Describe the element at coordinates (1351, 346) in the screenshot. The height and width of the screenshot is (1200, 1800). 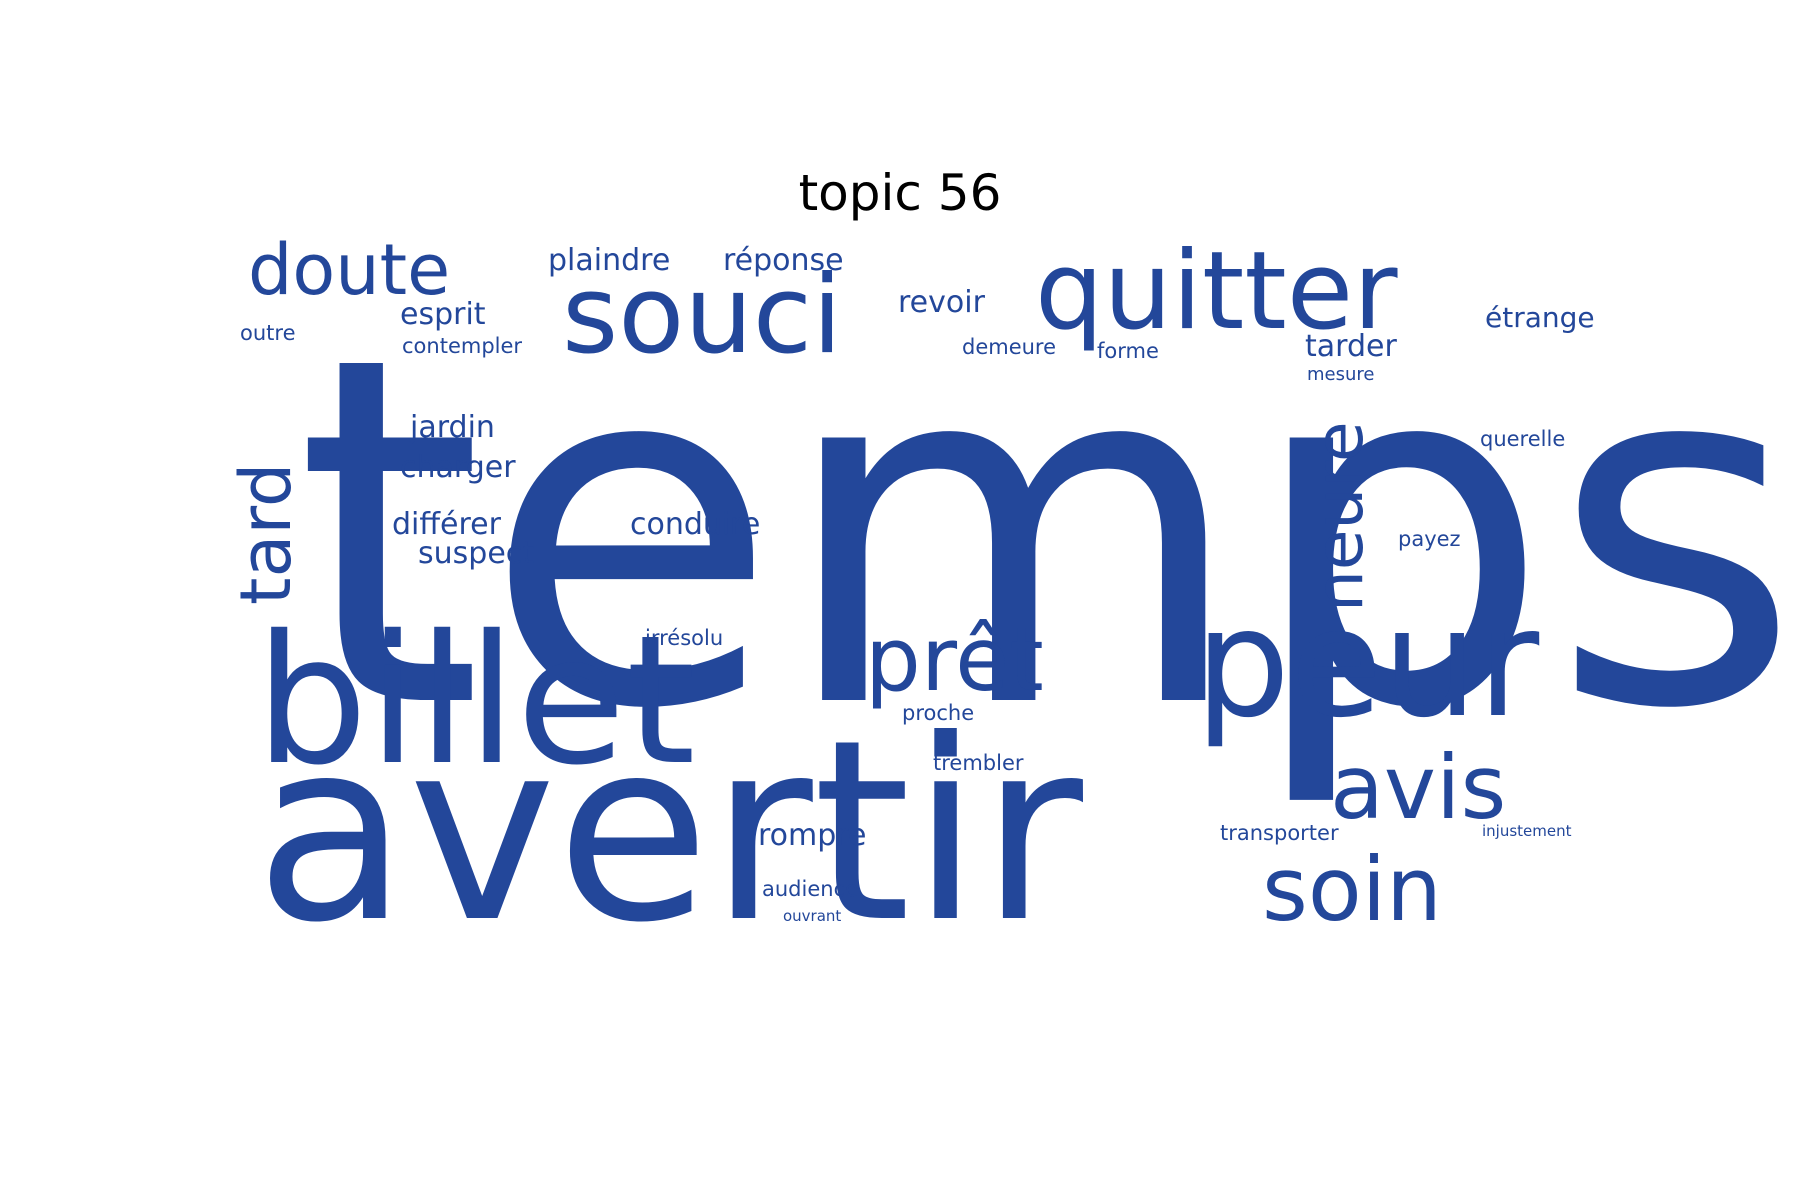
I see `word-21: tarder` at that location.